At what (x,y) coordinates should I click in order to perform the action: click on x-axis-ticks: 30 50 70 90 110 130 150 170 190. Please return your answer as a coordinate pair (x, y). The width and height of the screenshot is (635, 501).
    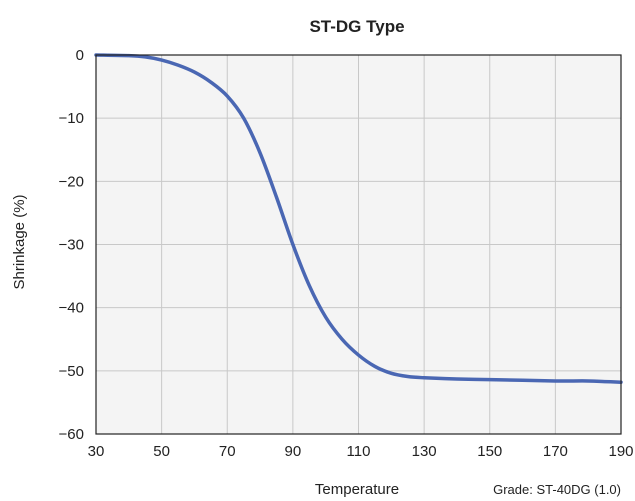
    Looking at the image, I should click on (361, 451).